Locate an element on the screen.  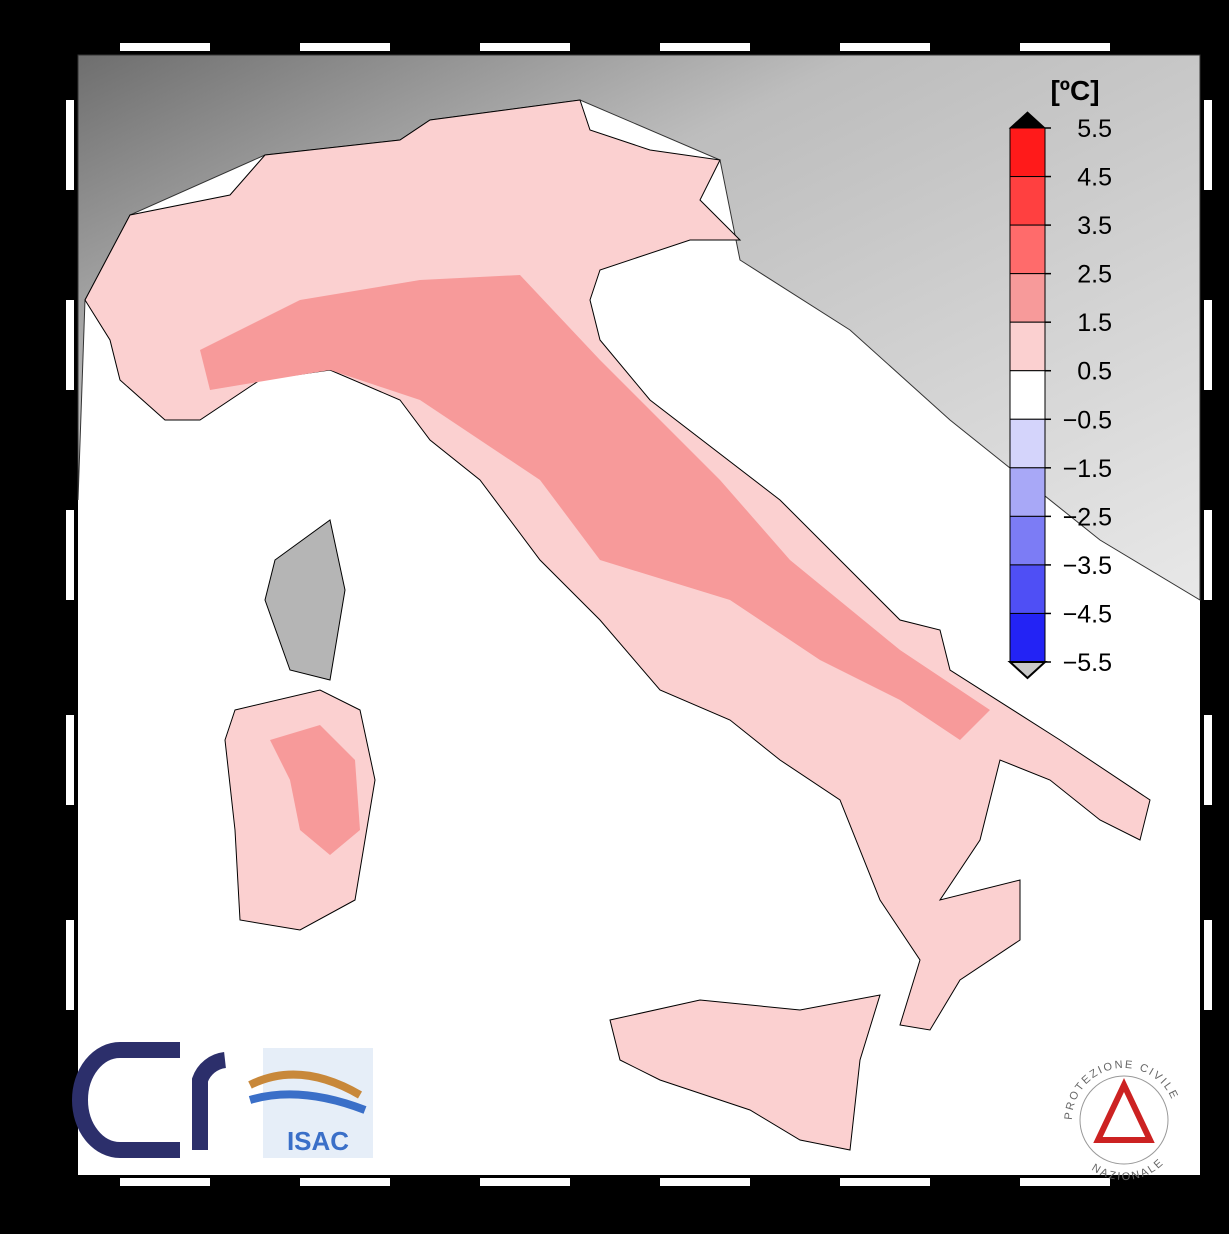
protezione-emblem is located at coordinates (1124, 1110).